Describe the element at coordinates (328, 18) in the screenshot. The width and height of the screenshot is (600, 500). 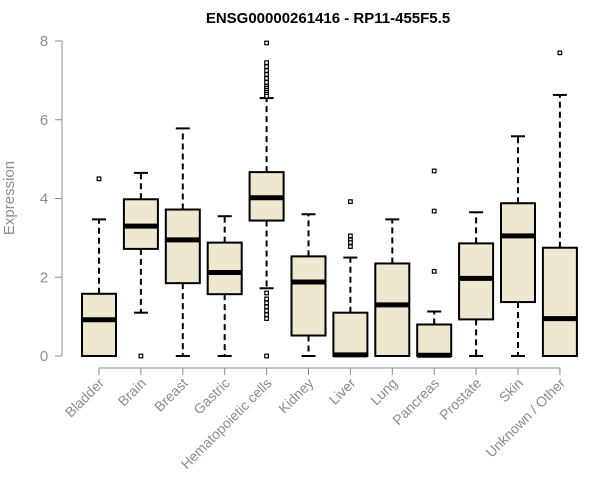
I see `chart-title: ENSG00000261416 - RP11-455F5.5` at that location.